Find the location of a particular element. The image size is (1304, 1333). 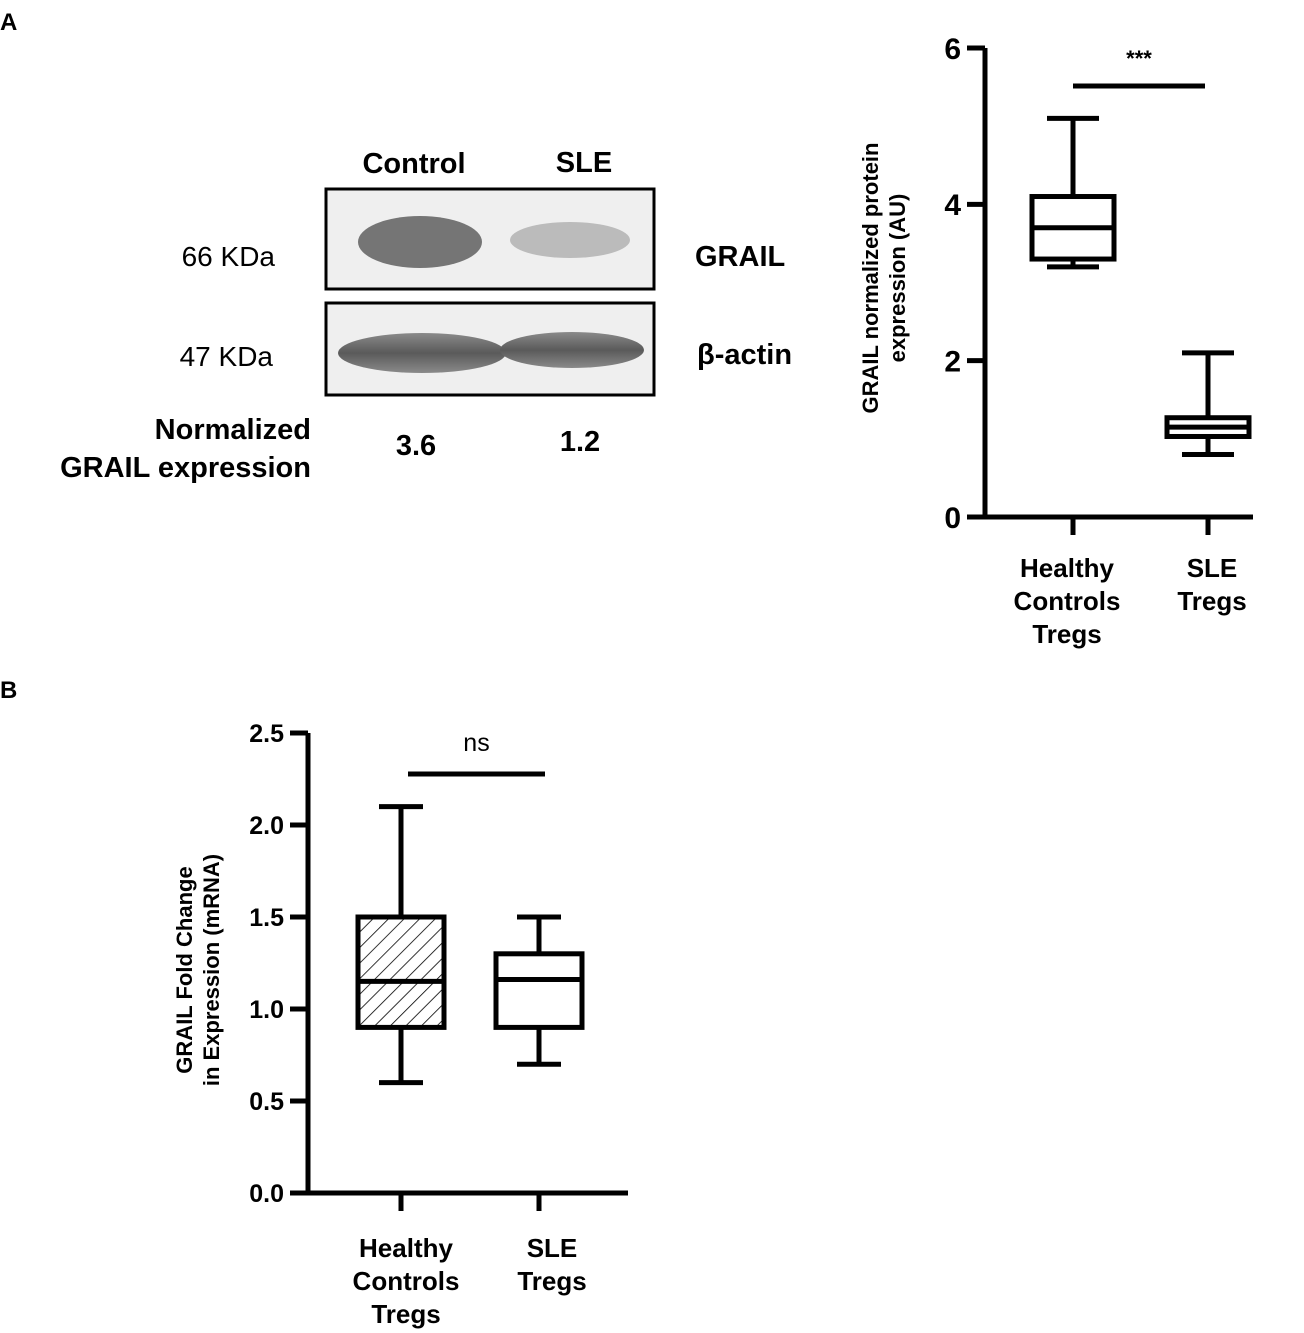

lane-label-control: Control is located at coordinates (413, 164).